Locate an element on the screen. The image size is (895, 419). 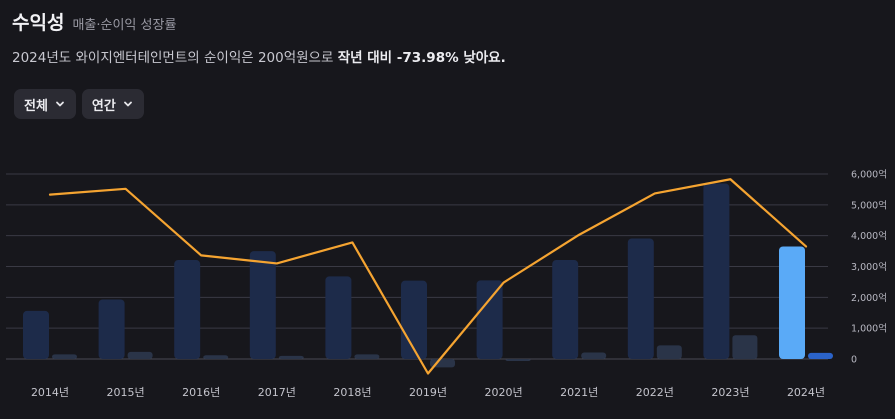
x-tick-label: 2015년 is located at coordinates (126, 392).